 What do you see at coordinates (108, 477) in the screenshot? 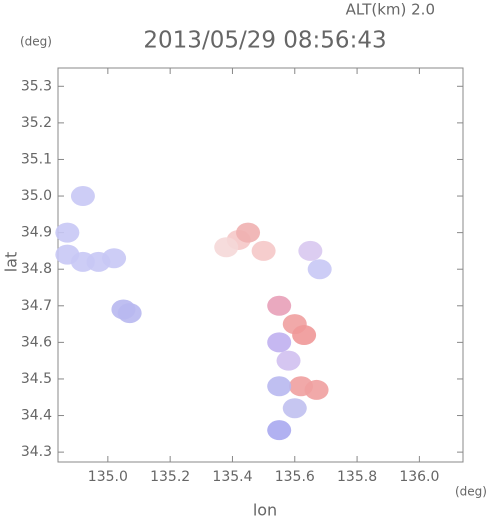
I see `x-tick-label: 135.0` at bounding box center [108, 477].